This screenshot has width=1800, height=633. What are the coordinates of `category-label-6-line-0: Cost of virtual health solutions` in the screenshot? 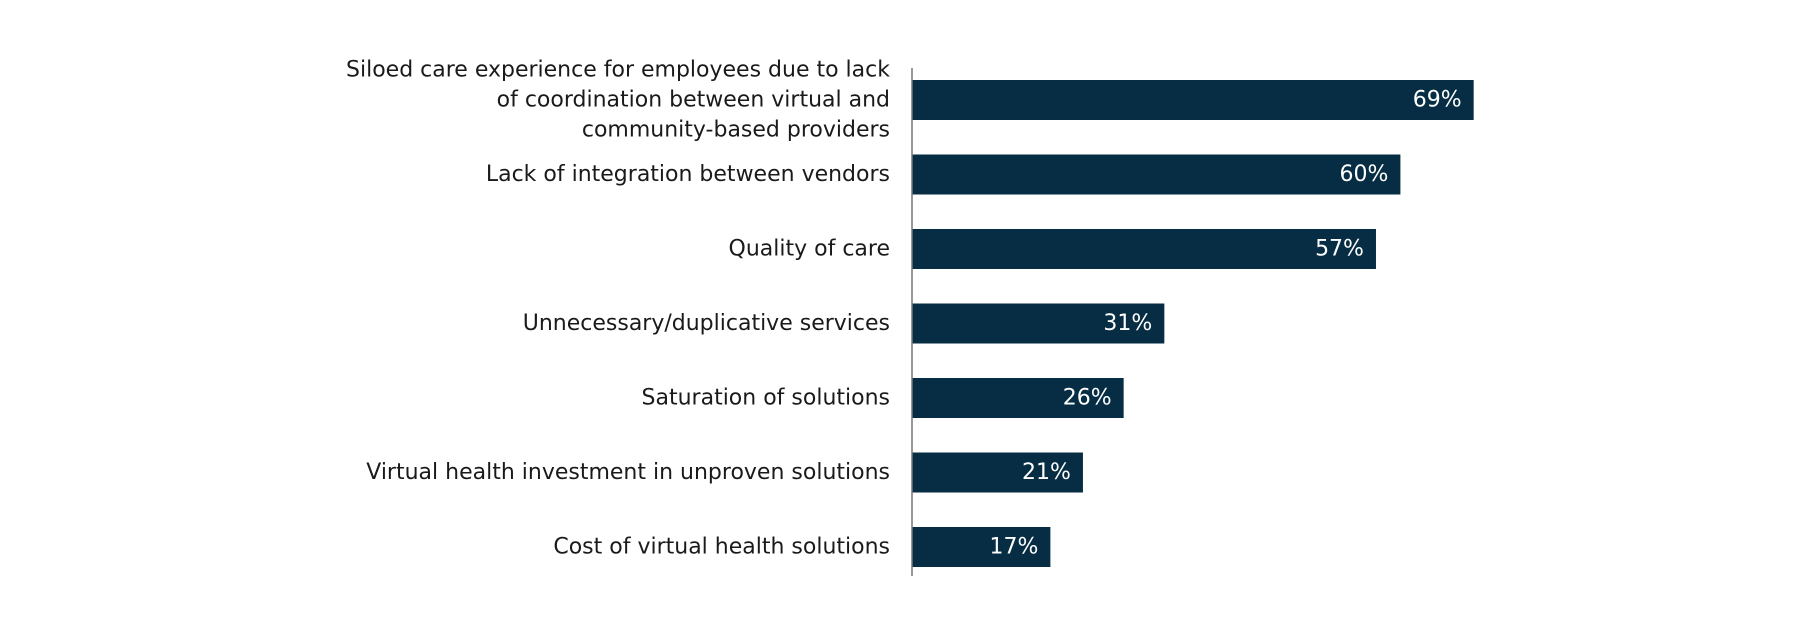 It's located at (721, 547).